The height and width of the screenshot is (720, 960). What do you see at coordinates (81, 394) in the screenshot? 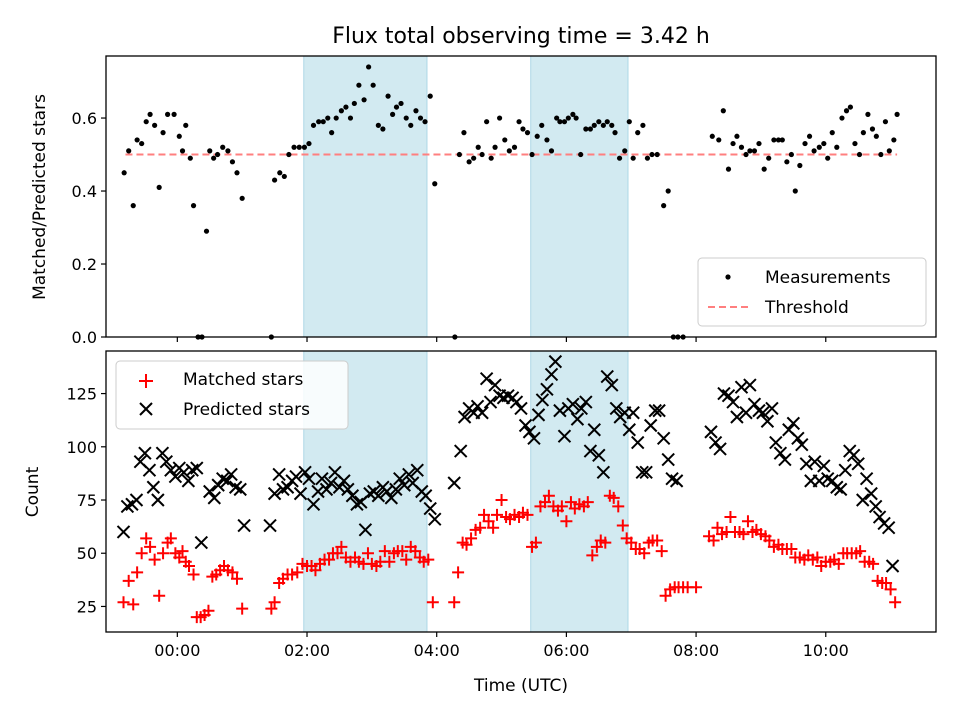
I see `bot-ytick-label: 125` at bounding box center [81, 394].